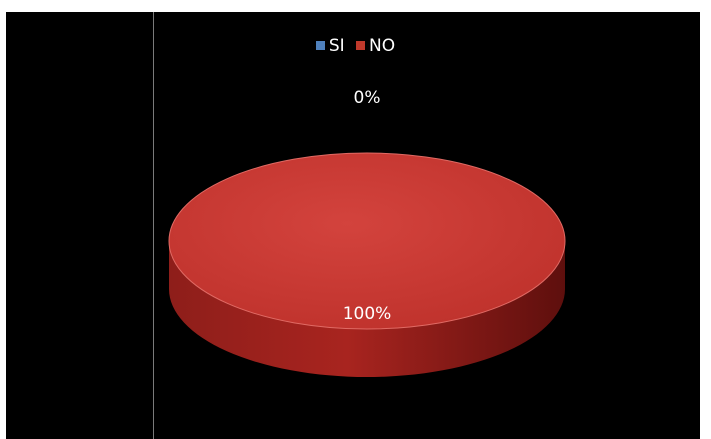 The width and height of the screenshot is (711, 439). Describe the element at coordinates (382, 46) in the screenshot. I see `legend-label-no: NO` at that location.